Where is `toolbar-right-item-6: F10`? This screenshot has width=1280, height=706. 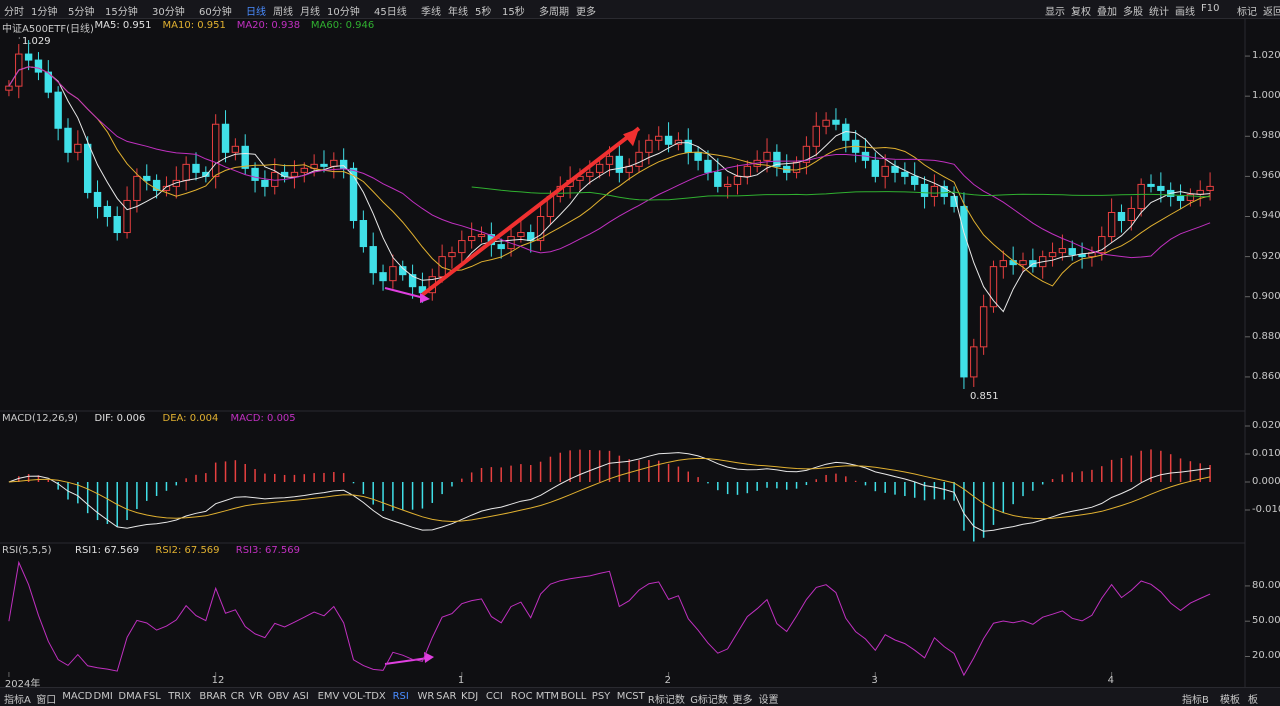
toolbar-right-item-6: F10 is located at coordinates (1210, 8).